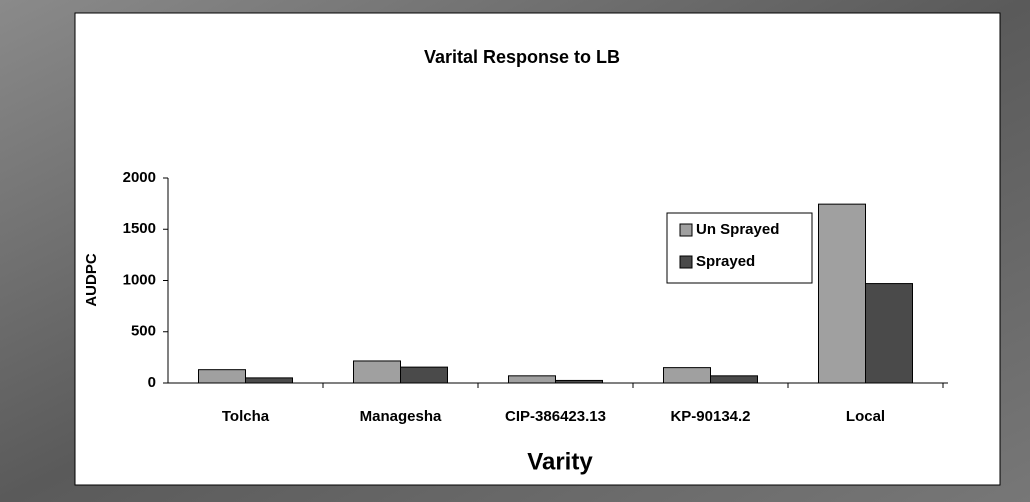 The height and width of the screenshot is (502, 1030). What do you see at coordinates (139, 228) in the screenshot?
I see `y-tick-label: 1500` at bounding box center [139, 228].